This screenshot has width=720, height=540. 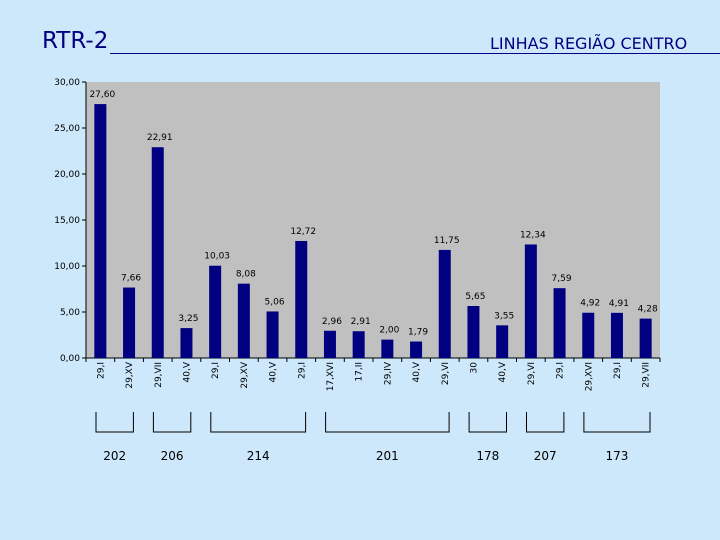 I want to click on data-label: 11,75, so click(x=447, y=241).